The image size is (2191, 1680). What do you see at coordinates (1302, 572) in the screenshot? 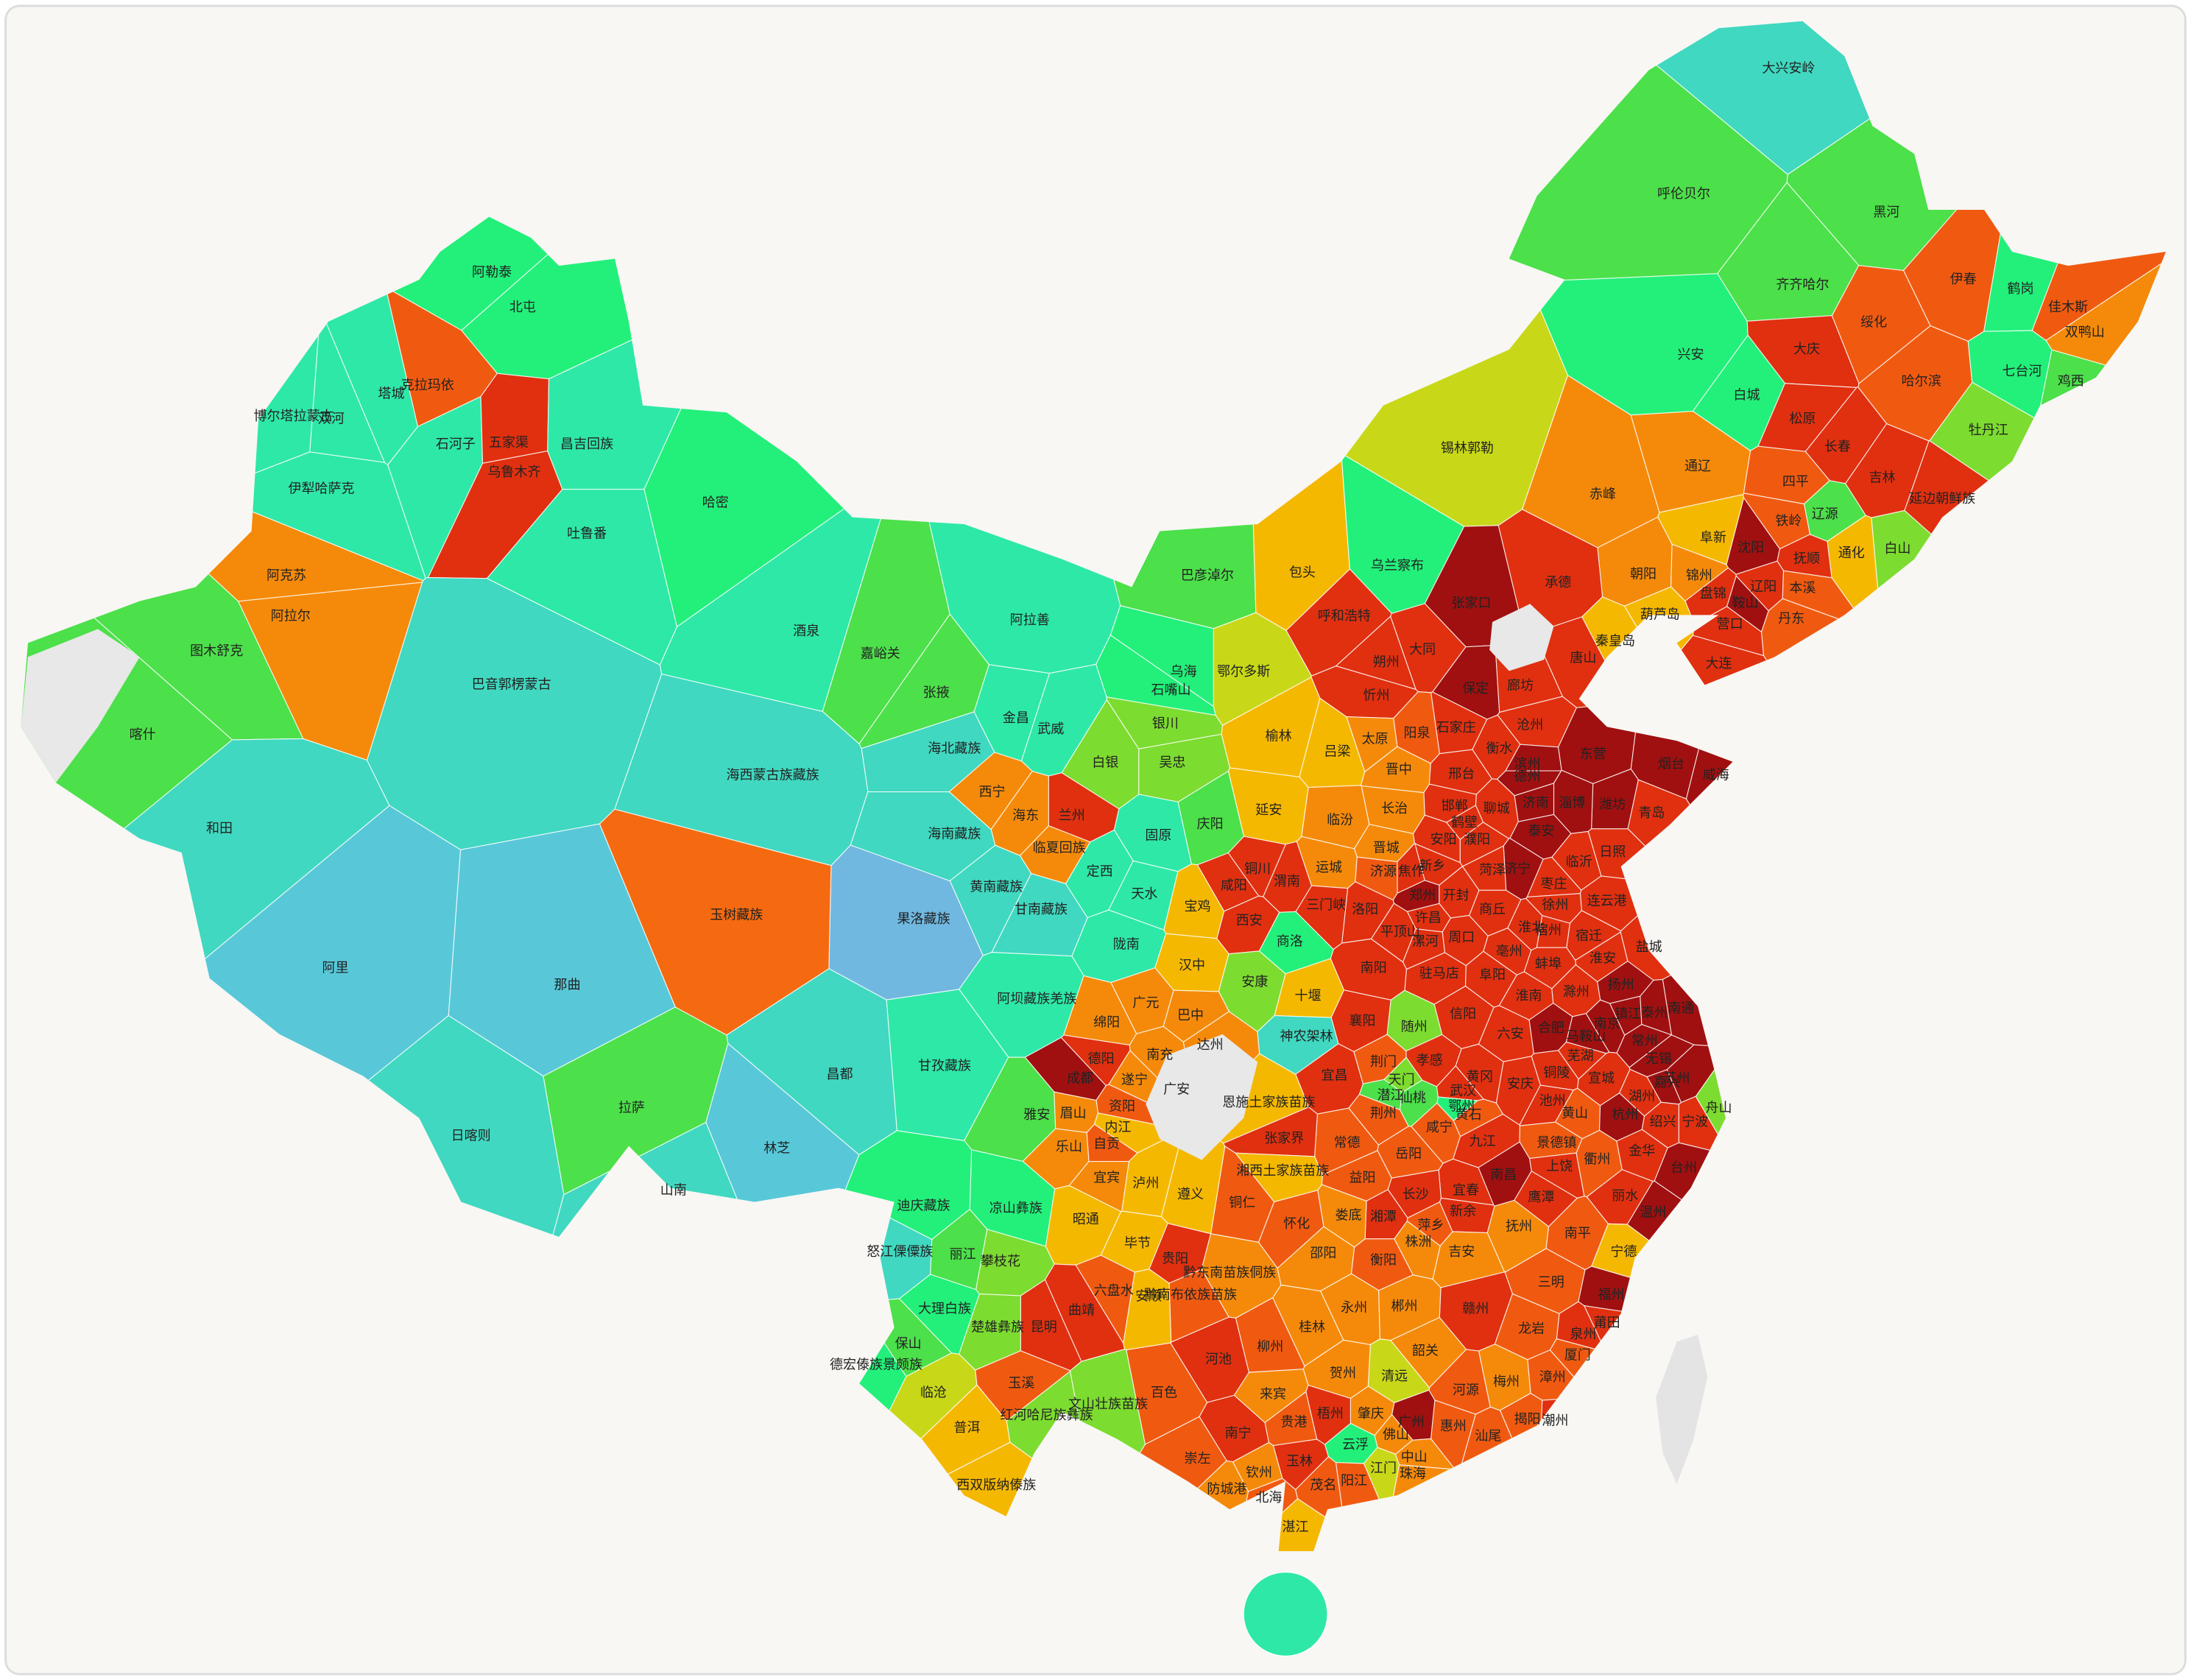
I see `region-label: 包头` at bounding box center [1302, 572].